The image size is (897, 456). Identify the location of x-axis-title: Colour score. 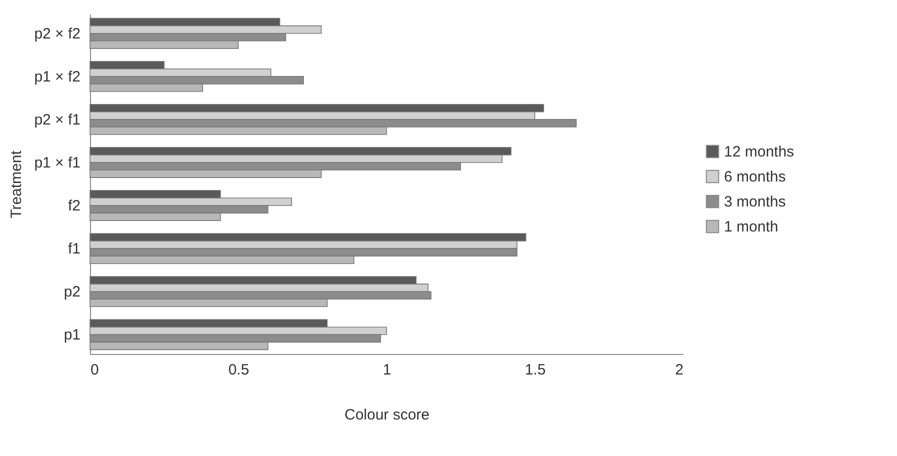
(387, 415).